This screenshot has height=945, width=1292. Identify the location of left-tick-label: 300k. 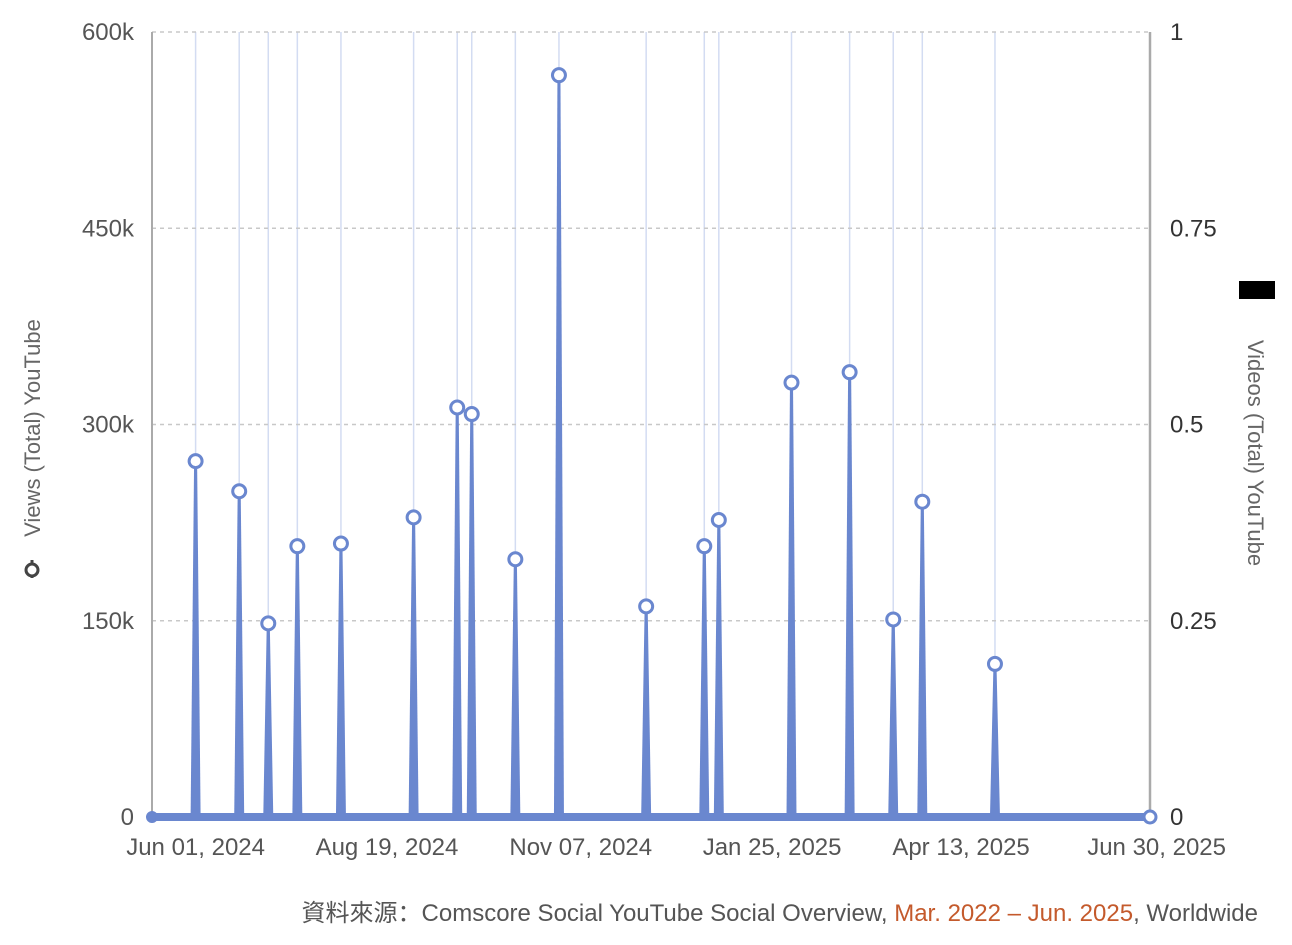
(108, 425).